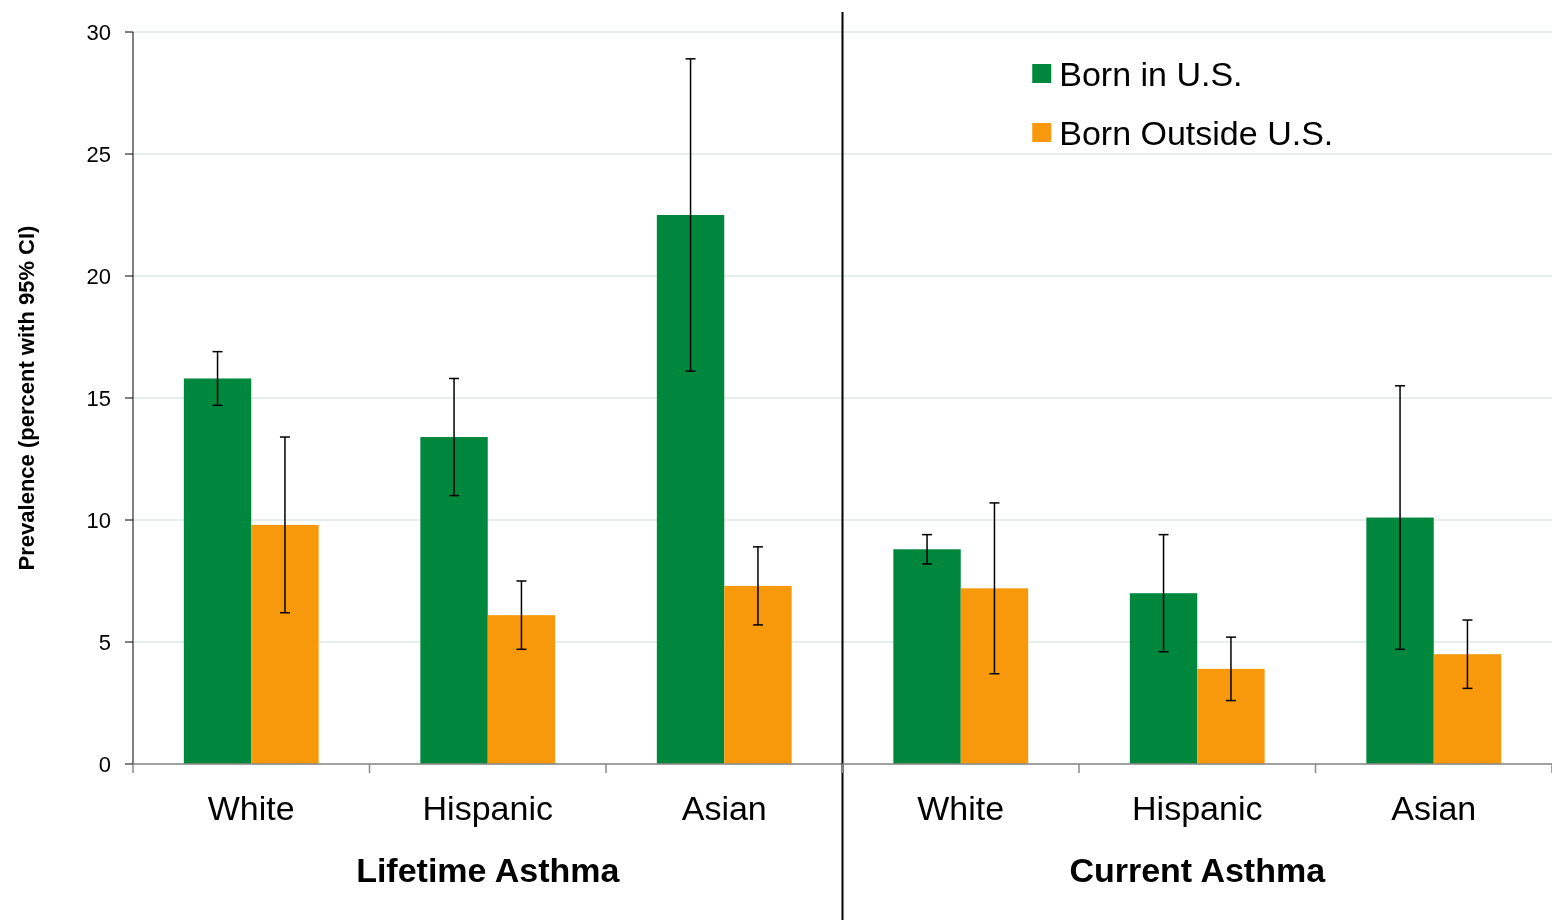 This screenshot has width=1552, height=920. What do you see at coordinates (98, 276) in the screenshot?
I see `y-tick-label: 20` at bounding box center [98, 276].